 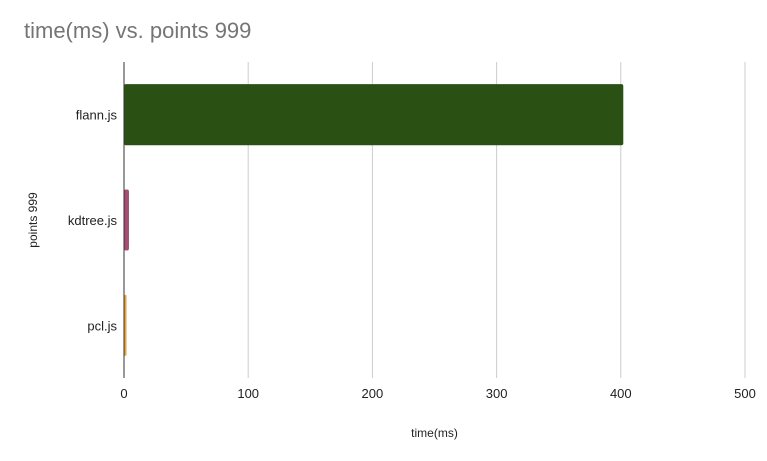 I want to click on category-label: pcl.js, so click(x=102, y=325).